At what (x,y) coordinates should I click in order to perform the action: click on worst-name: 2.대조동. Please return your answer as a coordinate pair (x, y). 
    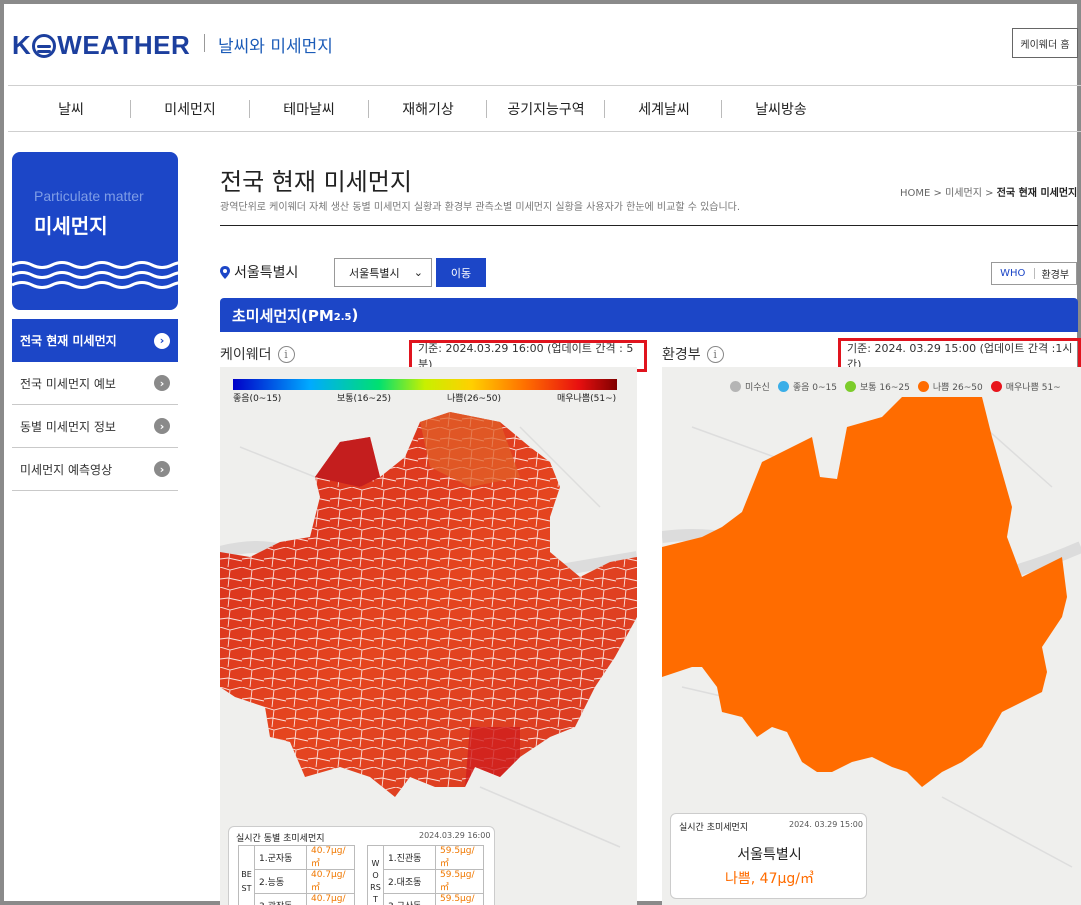
    Looking at the image, I should click on (409, 881).